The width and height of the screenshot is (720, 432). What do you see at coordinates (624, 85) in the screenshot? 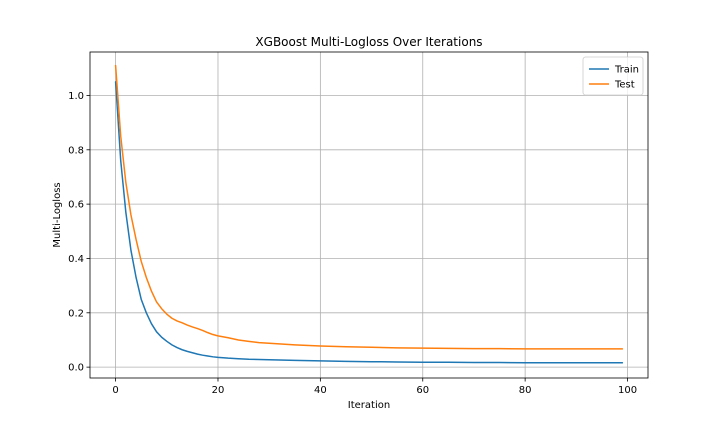
I see `legend-label-test: Test` at bounding box center [624, 85].